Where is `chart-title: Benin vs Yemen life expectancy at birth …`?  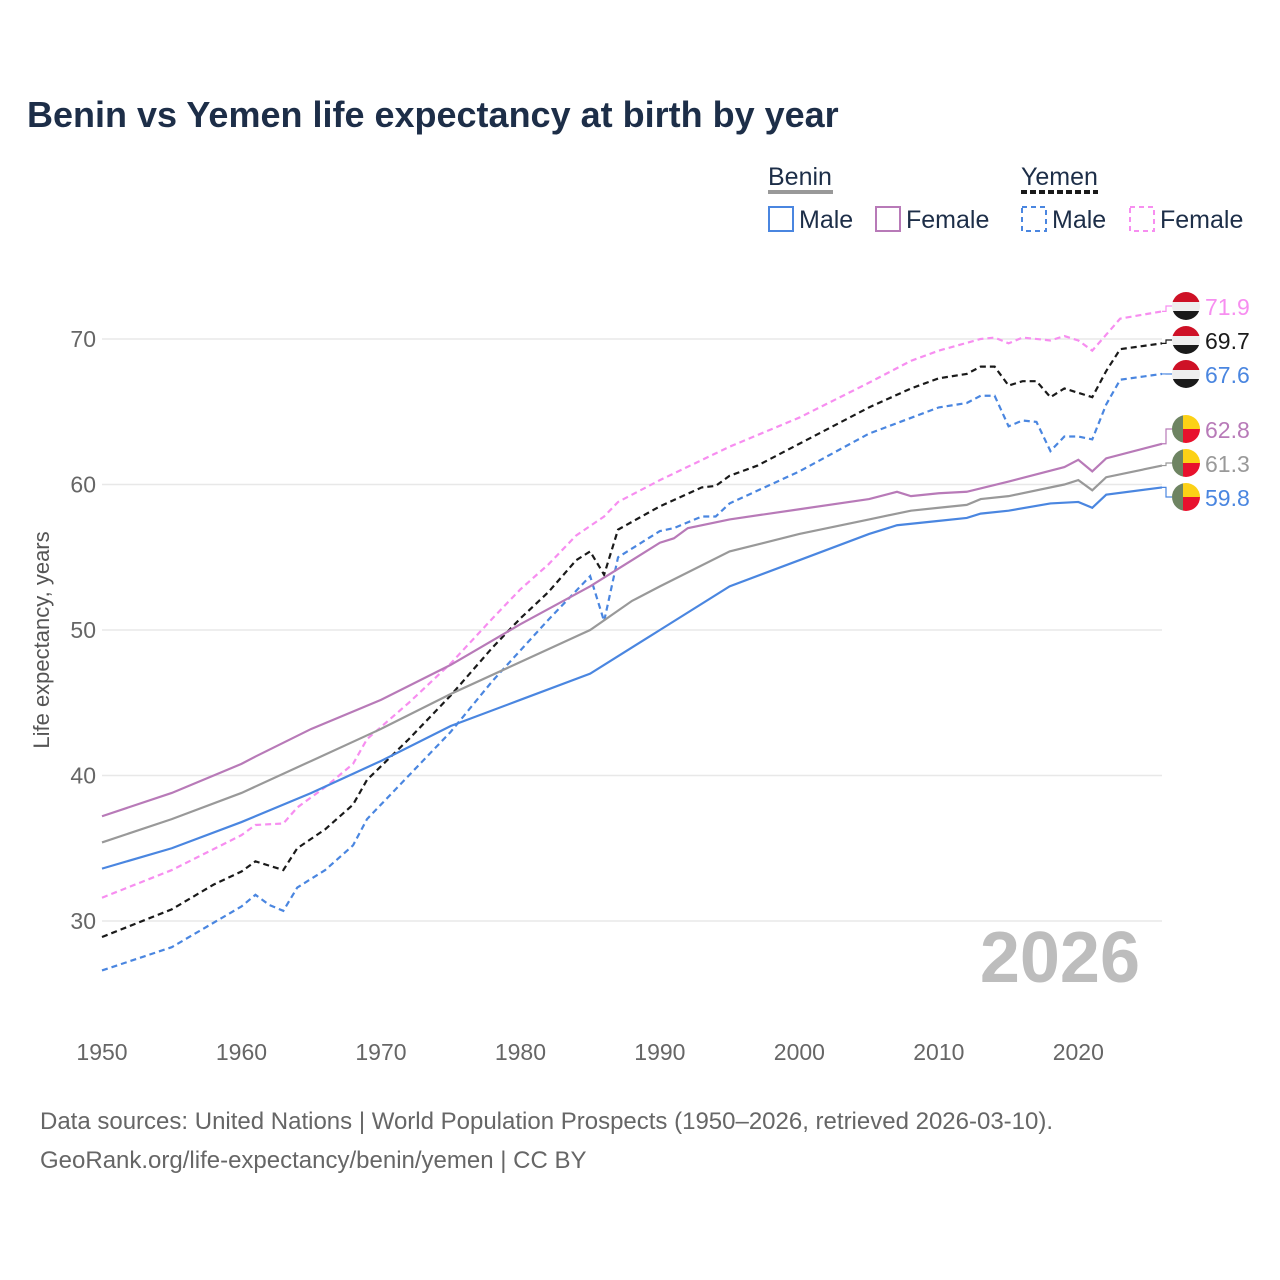 chart-title: Benin vs Yemen life expectancy at birth … is located at coordinates (433, 114).